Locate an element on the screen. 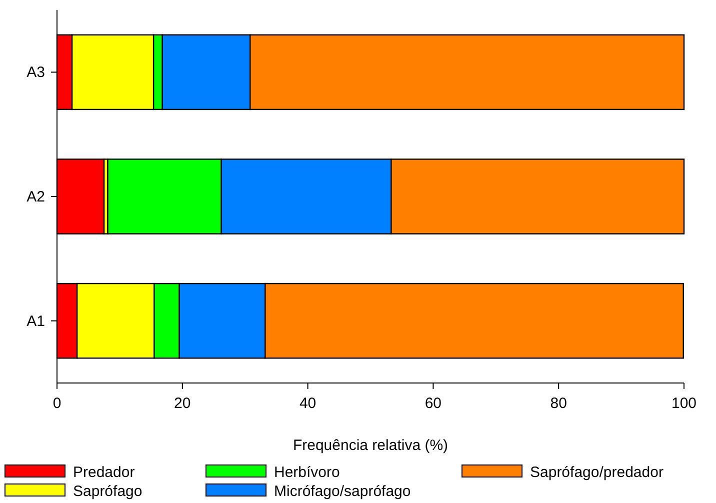 This screenshot has width=716, height=503. y-tick-label: A2 is located at coordinates (35, 197).